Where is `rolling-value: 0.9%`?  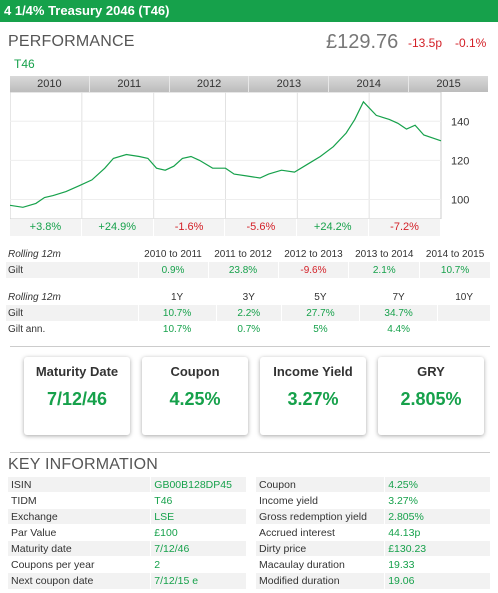 rolling-value: 0.9% is located at coordinates (173, 270).